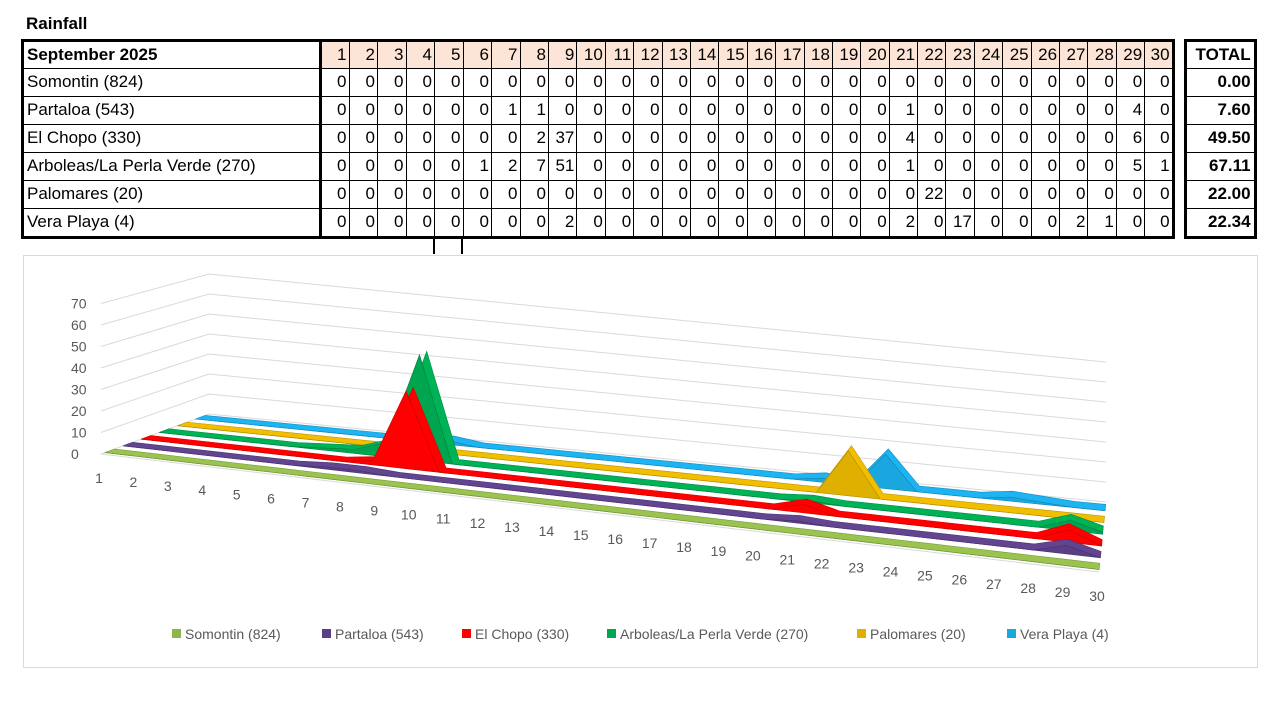 Image resolution: width=1280 pixels, height=705 pixels. Describe the element at coordinates (512, 527) in the screenshot. I see `x-tick-label: 13` at that location.